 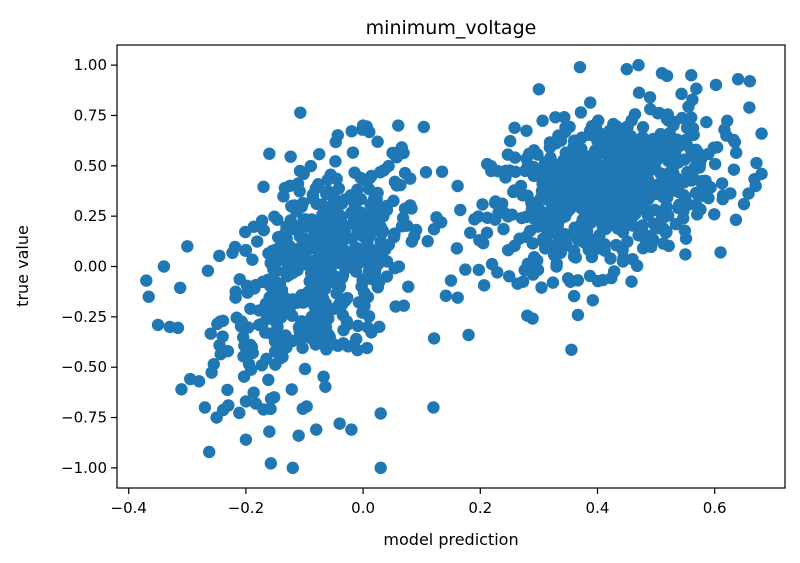 What do you see at coordinates (84, 418) in the screenshot?
I see `y-tick-label: −0.75` at bounding box center [84, 418].